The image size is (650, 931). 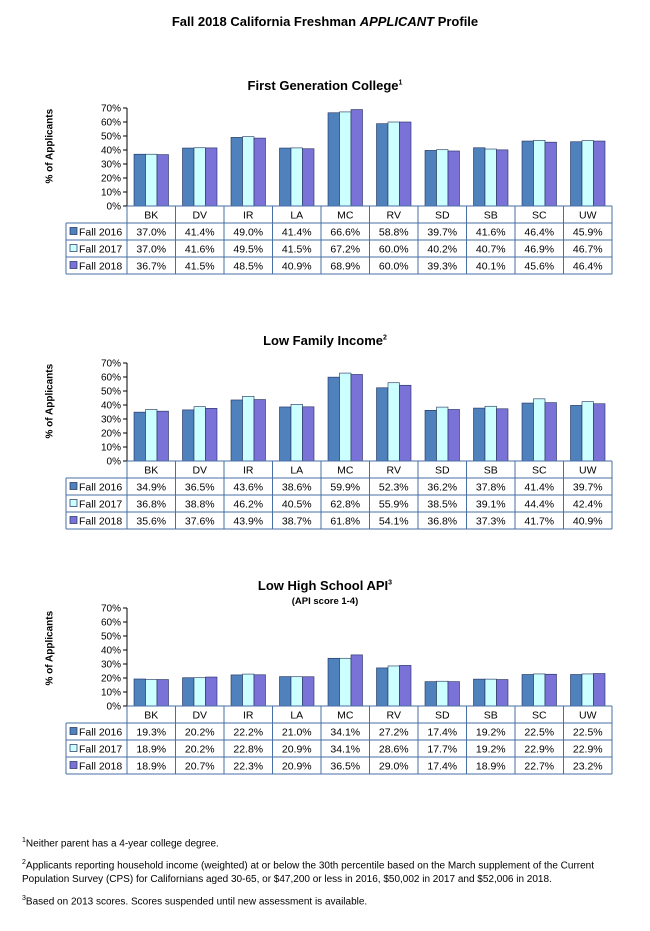 What do you see at coordinates (491, 233) in the screenshot?
I see `data-label: 41.6%` at bounding box center [491, 233].